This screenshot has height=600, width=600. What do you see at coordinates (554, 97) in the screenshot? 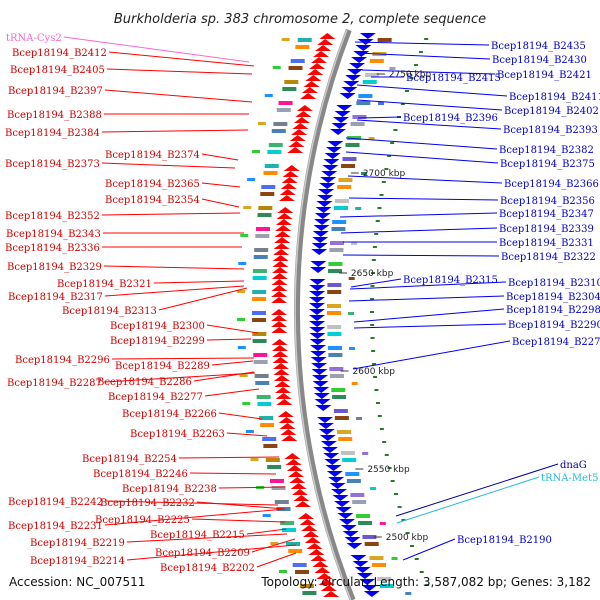
I see `gene-label-right: Bcep18194_B2411` at bounding box center [554, 97].